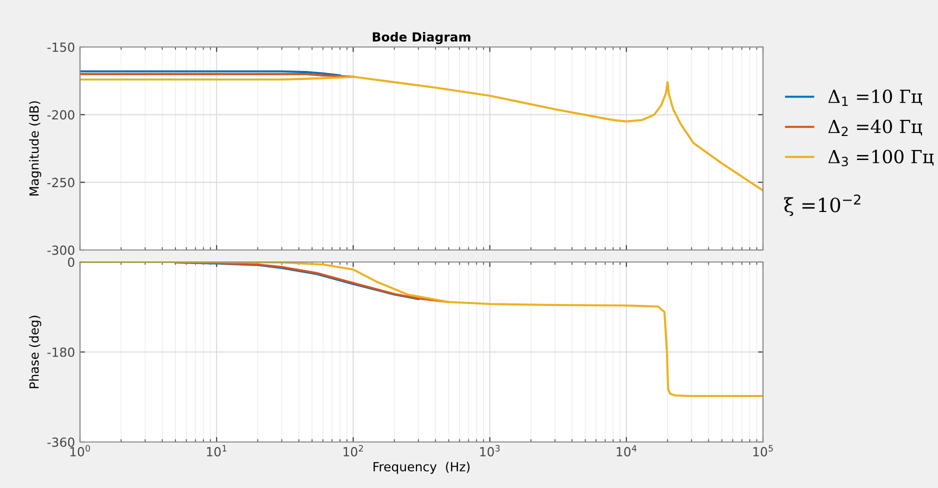  Describe the element at coordinates (60, 183) in the screenshot. I see `y-tick-label: -250` at that location.